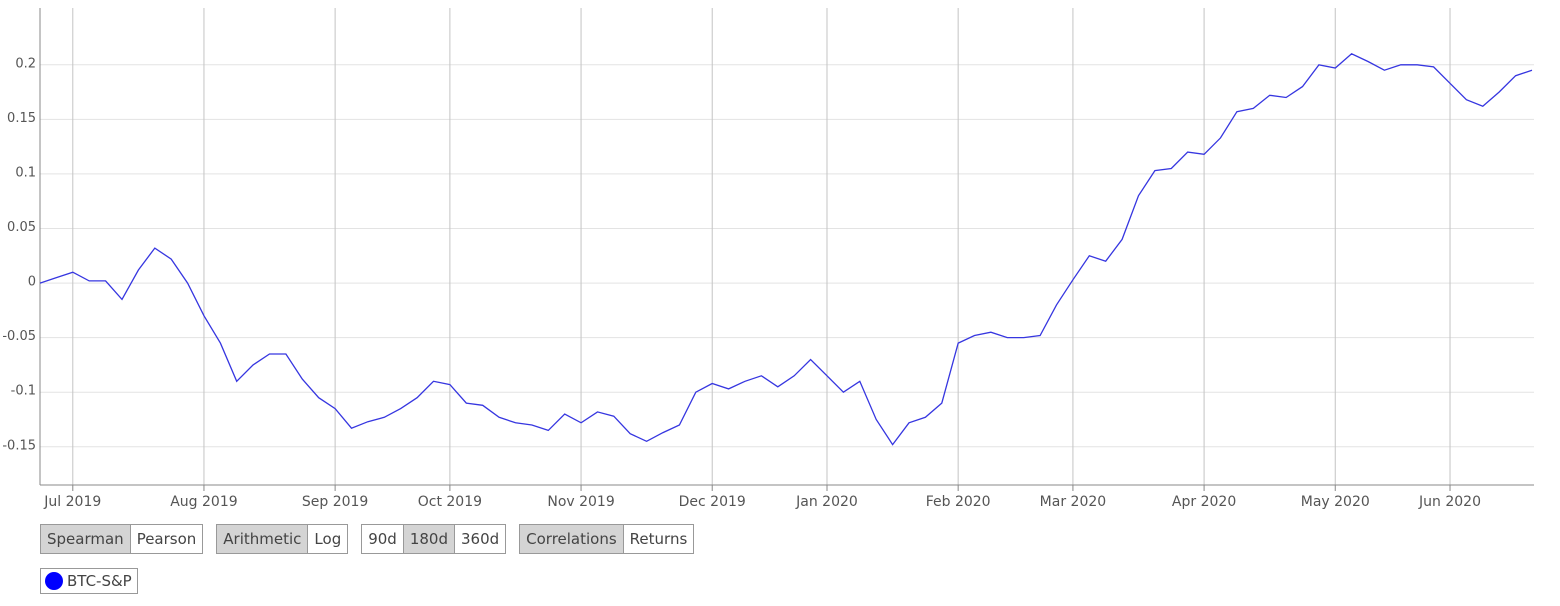  Describe the element at coordinates (166, 539) in the screenshot. I see `toggle-button: Pearson` at that location.